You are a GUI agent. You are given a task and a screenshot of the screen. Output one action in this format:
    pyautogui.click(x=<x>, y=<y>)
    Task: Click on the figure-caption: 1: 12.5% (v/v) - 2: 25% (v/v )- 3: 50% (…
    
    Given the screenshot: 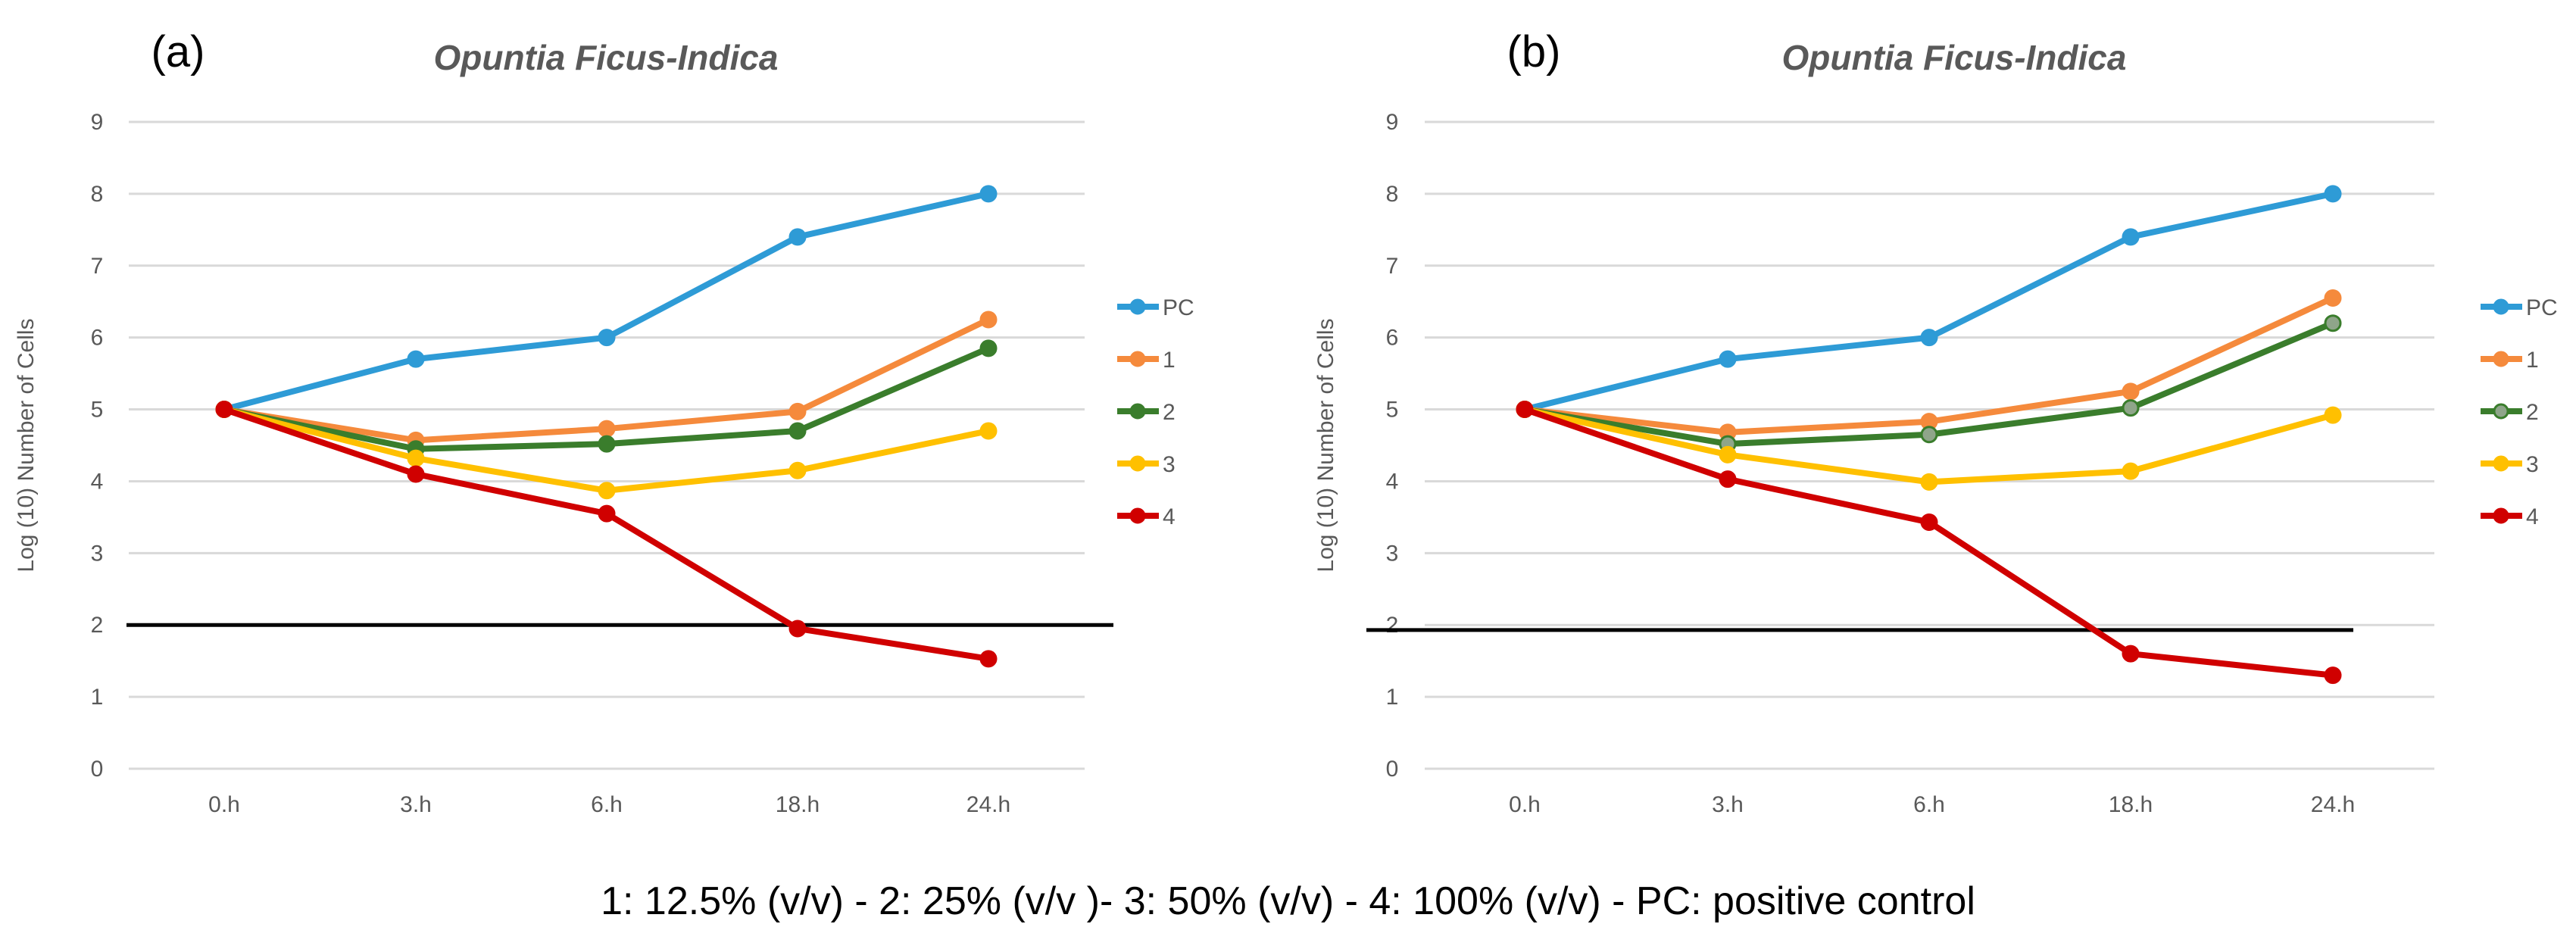 What is the action you would take?
    pyautogui.click(x=1288, y=901)
    